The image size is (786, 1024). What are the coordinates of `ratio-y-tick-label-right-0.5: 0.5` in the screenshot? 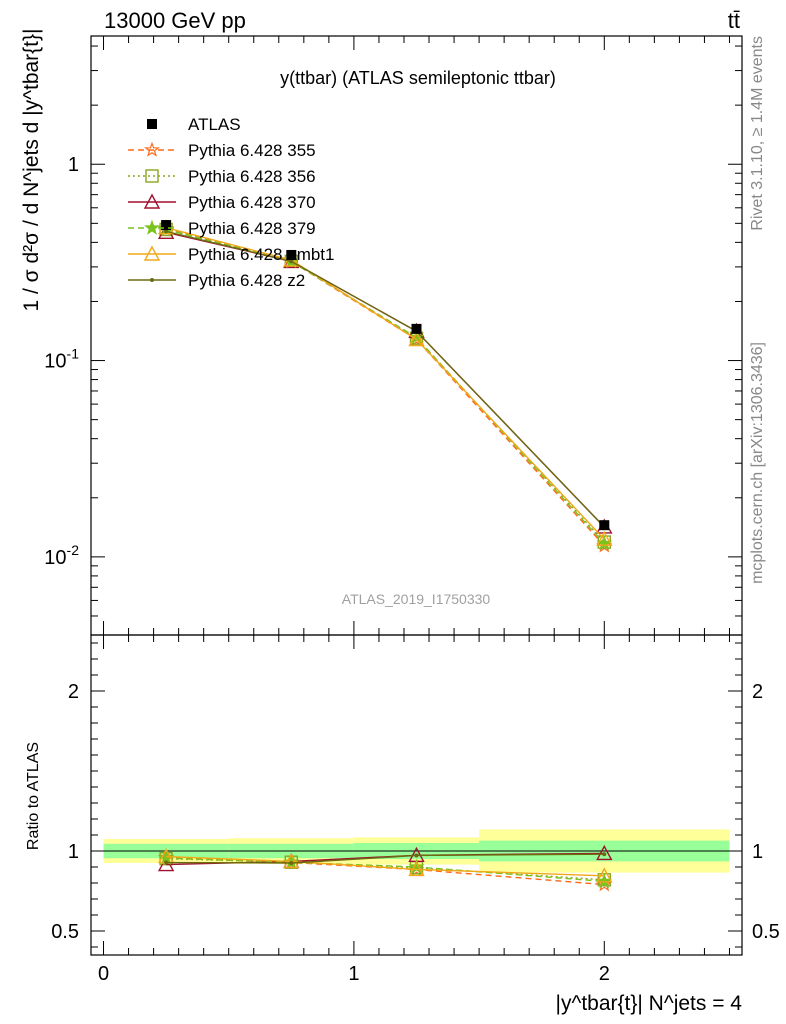 It's located at (766, 932).